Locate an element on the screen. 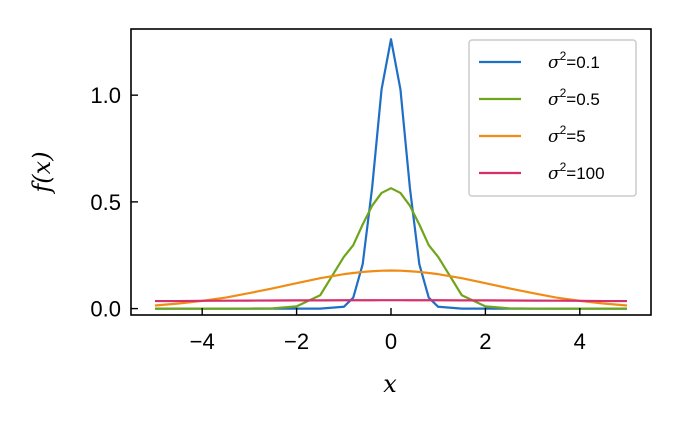 Image resolution: width=677 pixels, height=430 pixels. y-tick-label: 1.0 is located at coordinates (105, 95).